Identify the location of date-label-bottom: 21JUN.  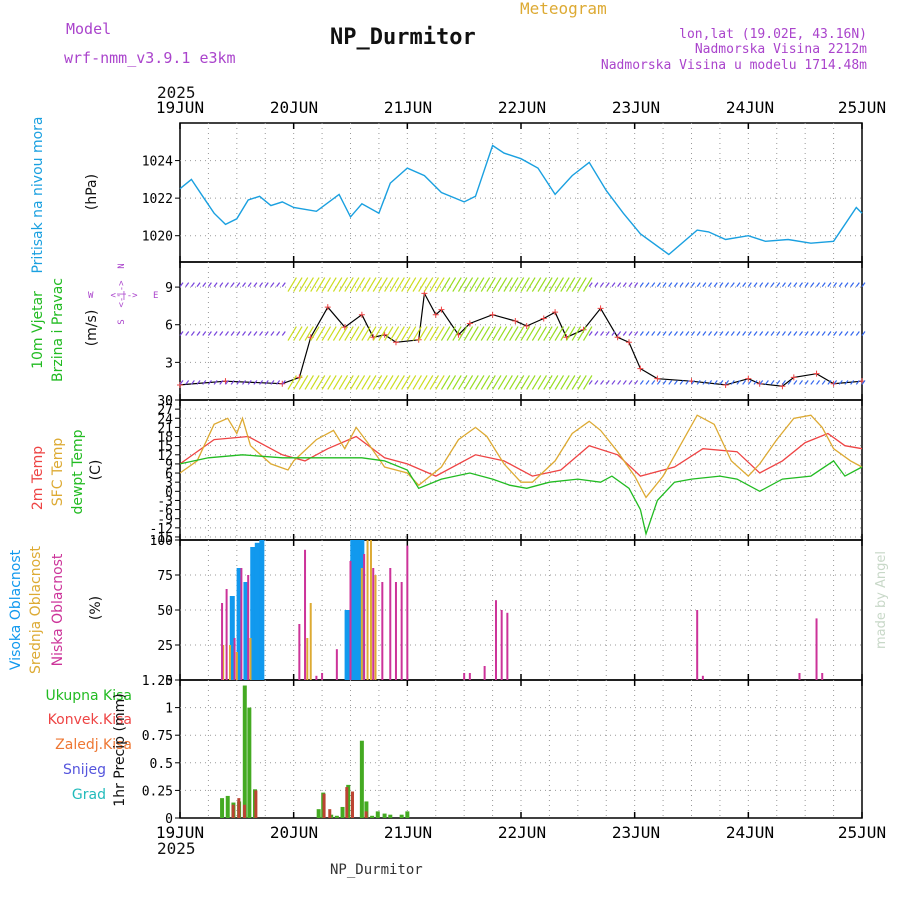
(408, 832).